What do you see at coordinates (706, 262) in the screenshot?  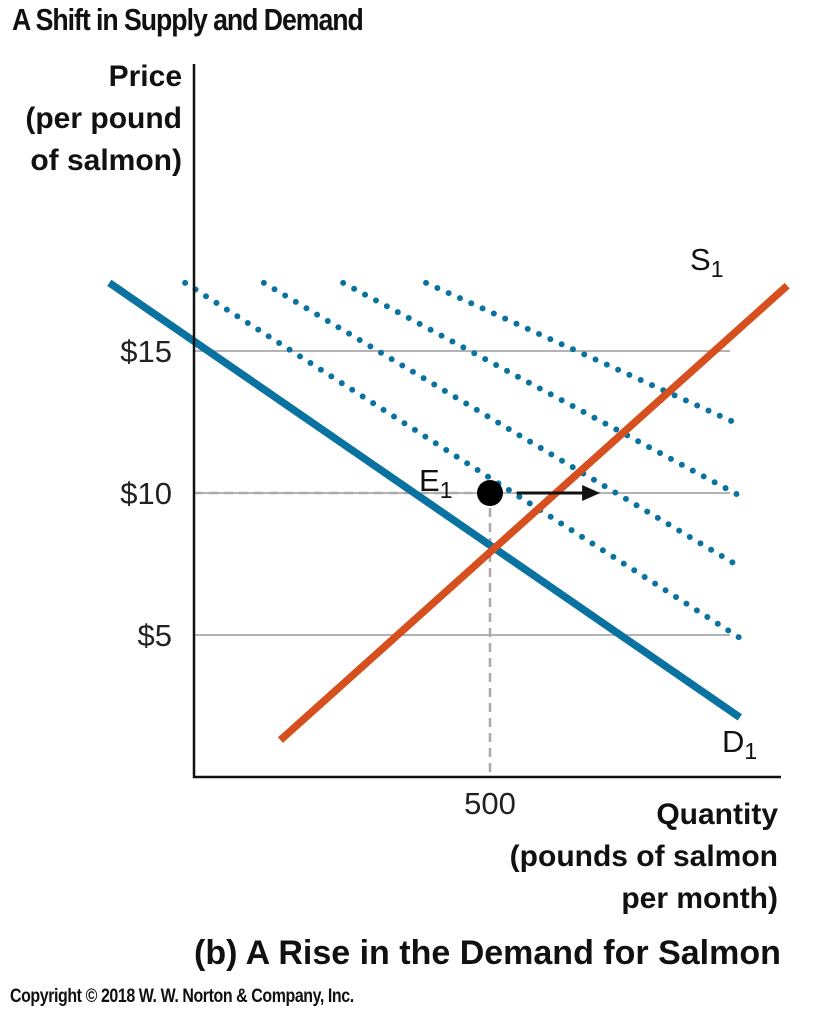 I see `supply-curve-label: S1` at bounding box center [706, 262].